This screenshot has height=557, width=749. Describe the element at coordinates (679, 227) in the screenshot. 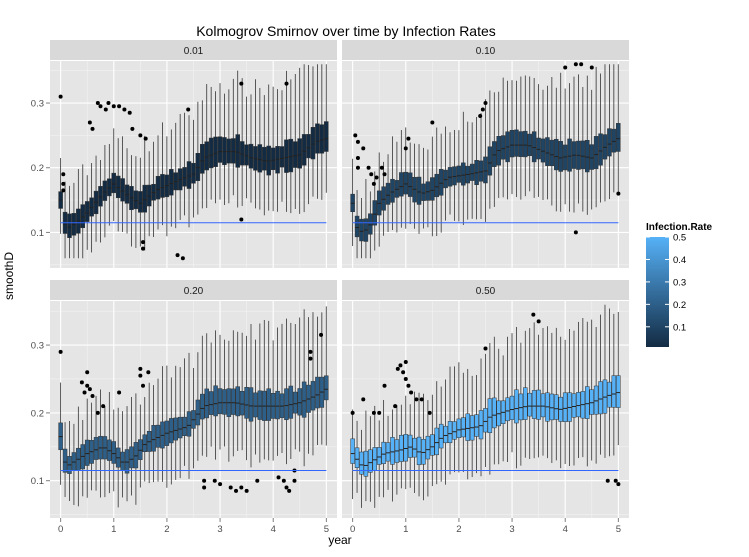

I see `legend-title: Infection.Rate` at that location.